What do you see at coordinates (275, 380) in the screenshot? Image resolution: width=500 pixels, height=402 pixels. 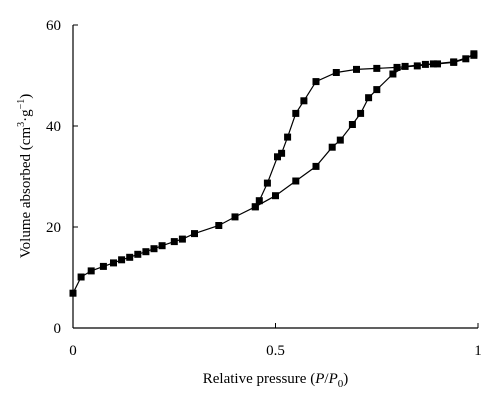 I see `x-axis-title: Relative pressure (P/P0)` at bounding box center [275, 380].